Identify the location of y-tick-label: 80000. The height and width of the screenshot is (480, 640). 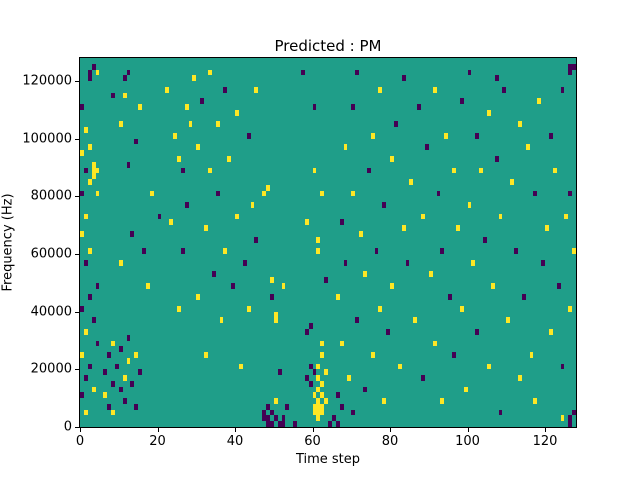
(51, 196).